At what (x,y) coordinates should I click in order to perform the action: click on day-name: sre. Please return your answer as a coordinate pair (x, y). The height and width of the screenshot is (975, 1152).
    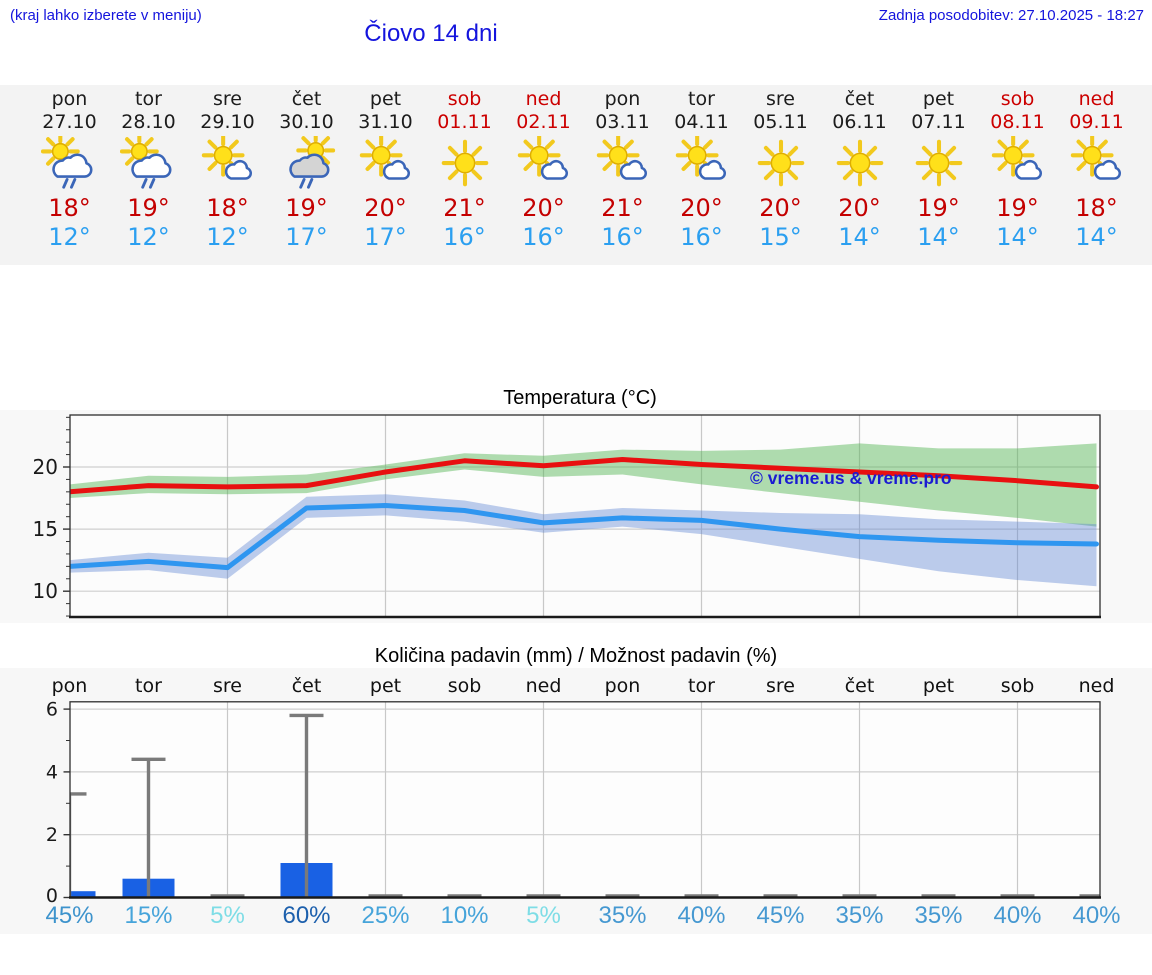
    Looking at the image, I should click on (227, 99).